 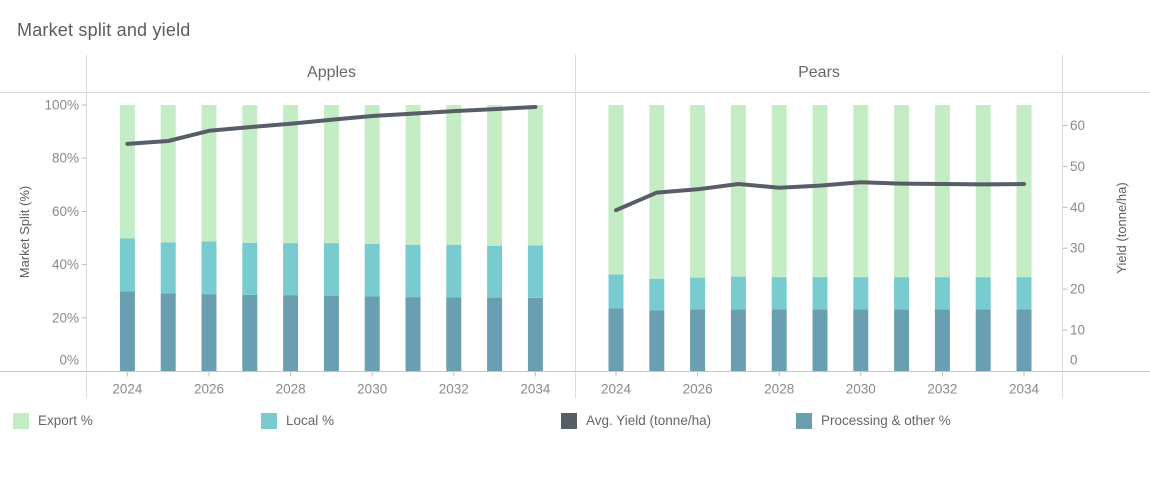 I want to click on legend-item-export: Export %, so click(x=53, y=420).